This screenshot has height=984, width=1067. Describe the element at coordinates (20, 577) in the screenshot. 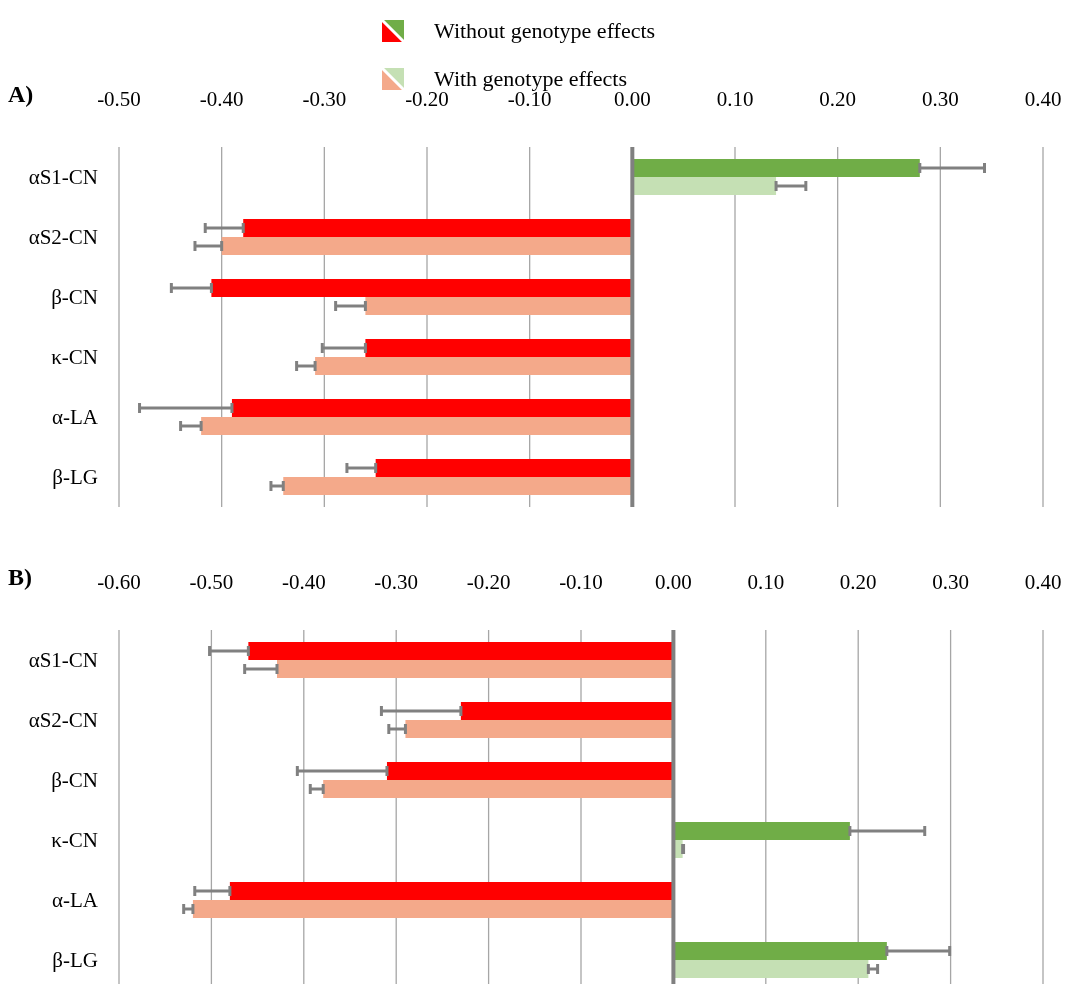

I see `chart-title: B)` at that location.